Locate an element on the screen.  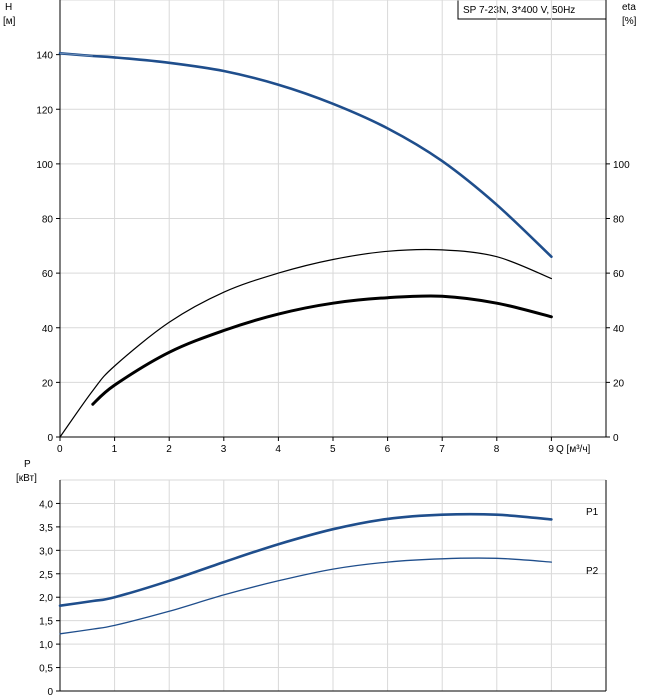
h-tick-label: 0 is located at coordinates (50, 438).